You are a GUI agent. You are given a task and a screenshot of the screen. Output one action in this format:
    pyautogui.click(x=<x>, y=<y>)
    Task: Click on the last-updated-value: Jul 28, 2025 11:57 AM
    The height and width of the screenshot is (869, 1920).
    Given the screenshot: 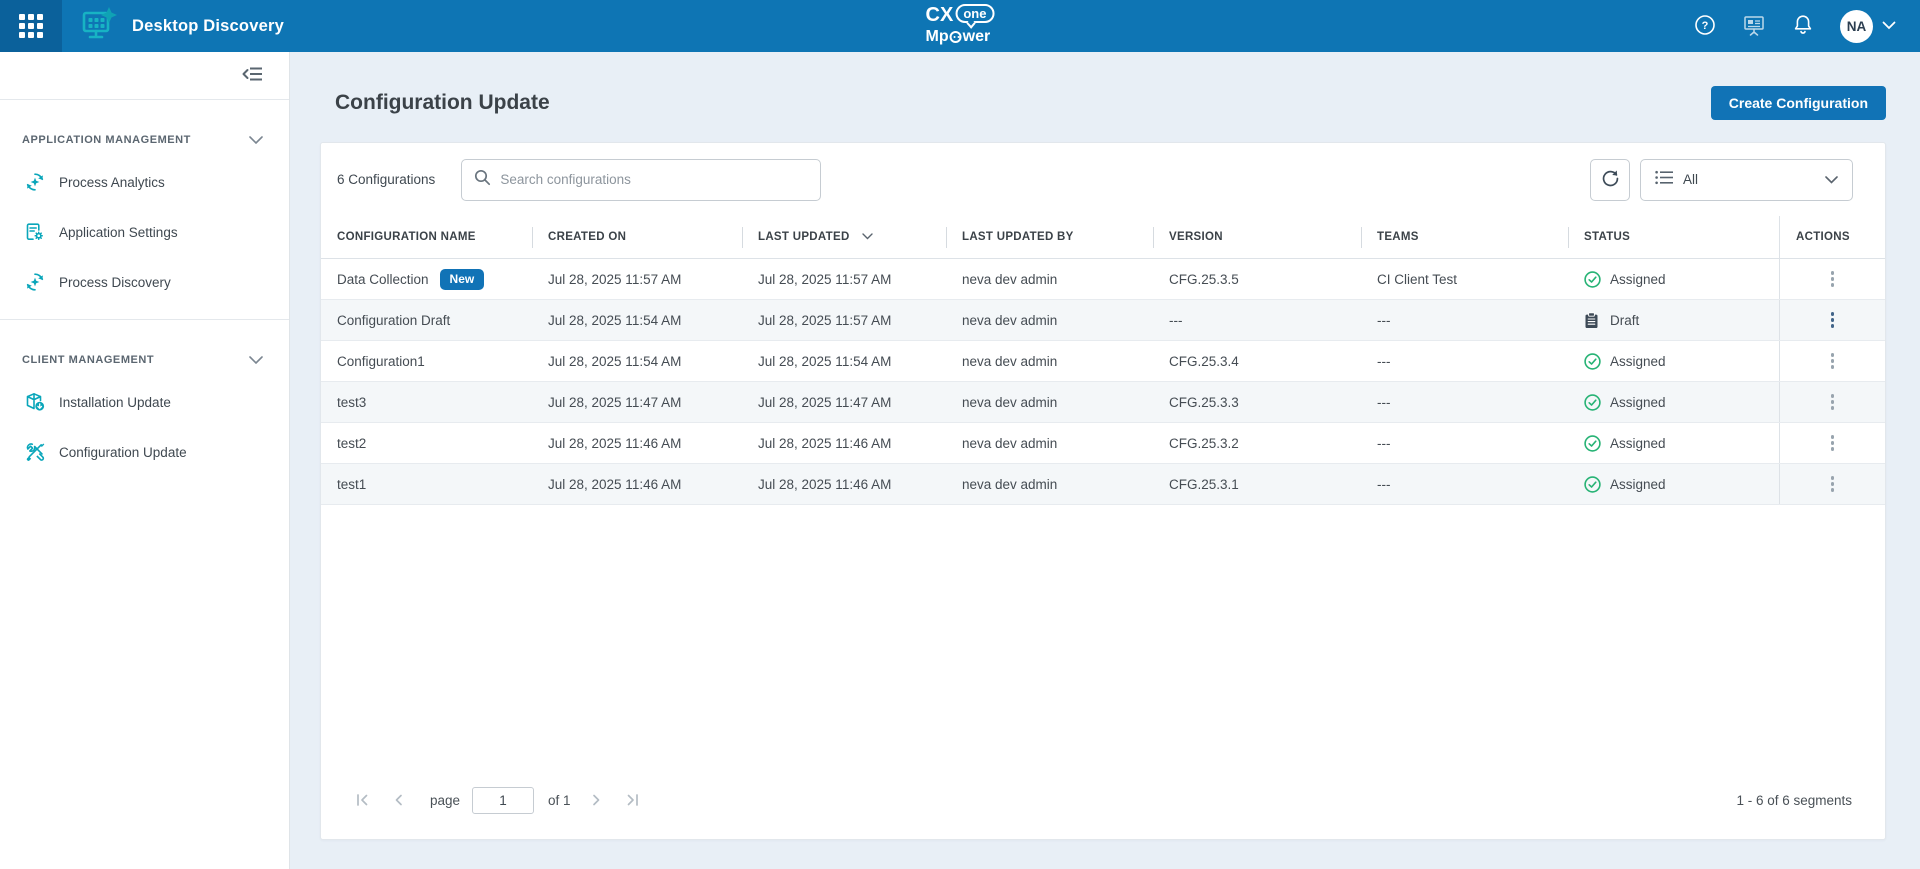 What is the action you would take?
    pyautogui.click(x=825, y=279)
    